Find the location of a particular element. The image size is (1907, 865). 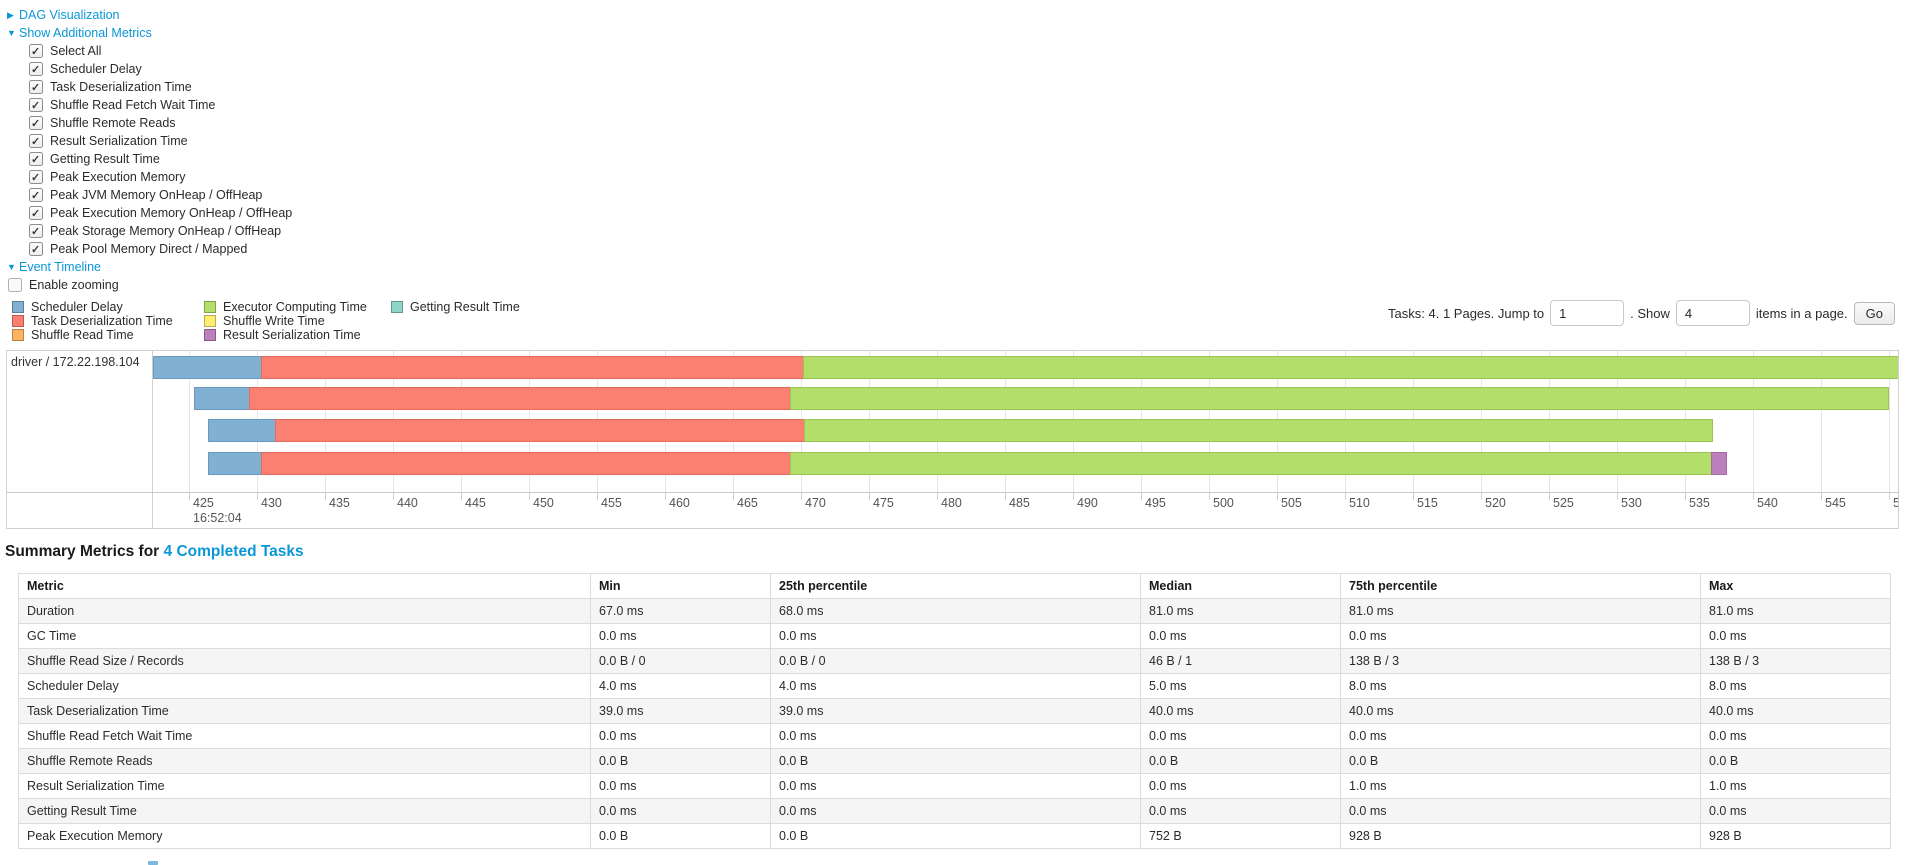

event-timeline-toggle: ▼ Event Timeline is located at coordinates (957, 267).